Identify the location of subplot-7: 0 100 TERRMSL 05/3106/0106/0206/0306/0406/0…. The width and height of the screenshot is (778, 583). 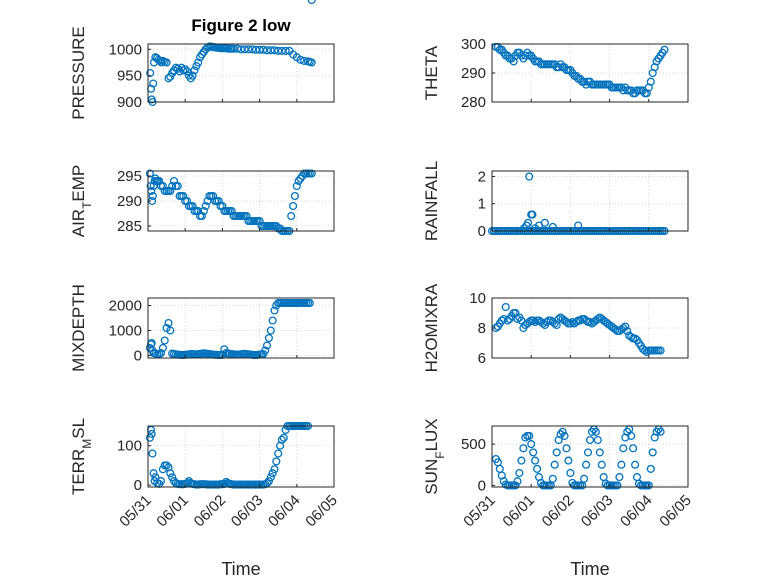
(205, 498).